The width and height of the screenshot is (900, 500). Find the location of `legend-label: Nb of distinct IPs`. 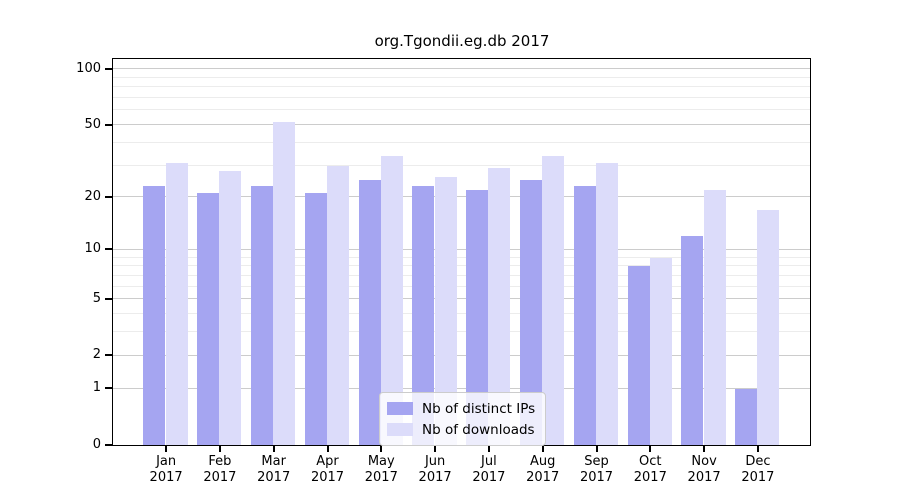

legend-label: Nb of distinct IPs is located at coordinates (479, 408).